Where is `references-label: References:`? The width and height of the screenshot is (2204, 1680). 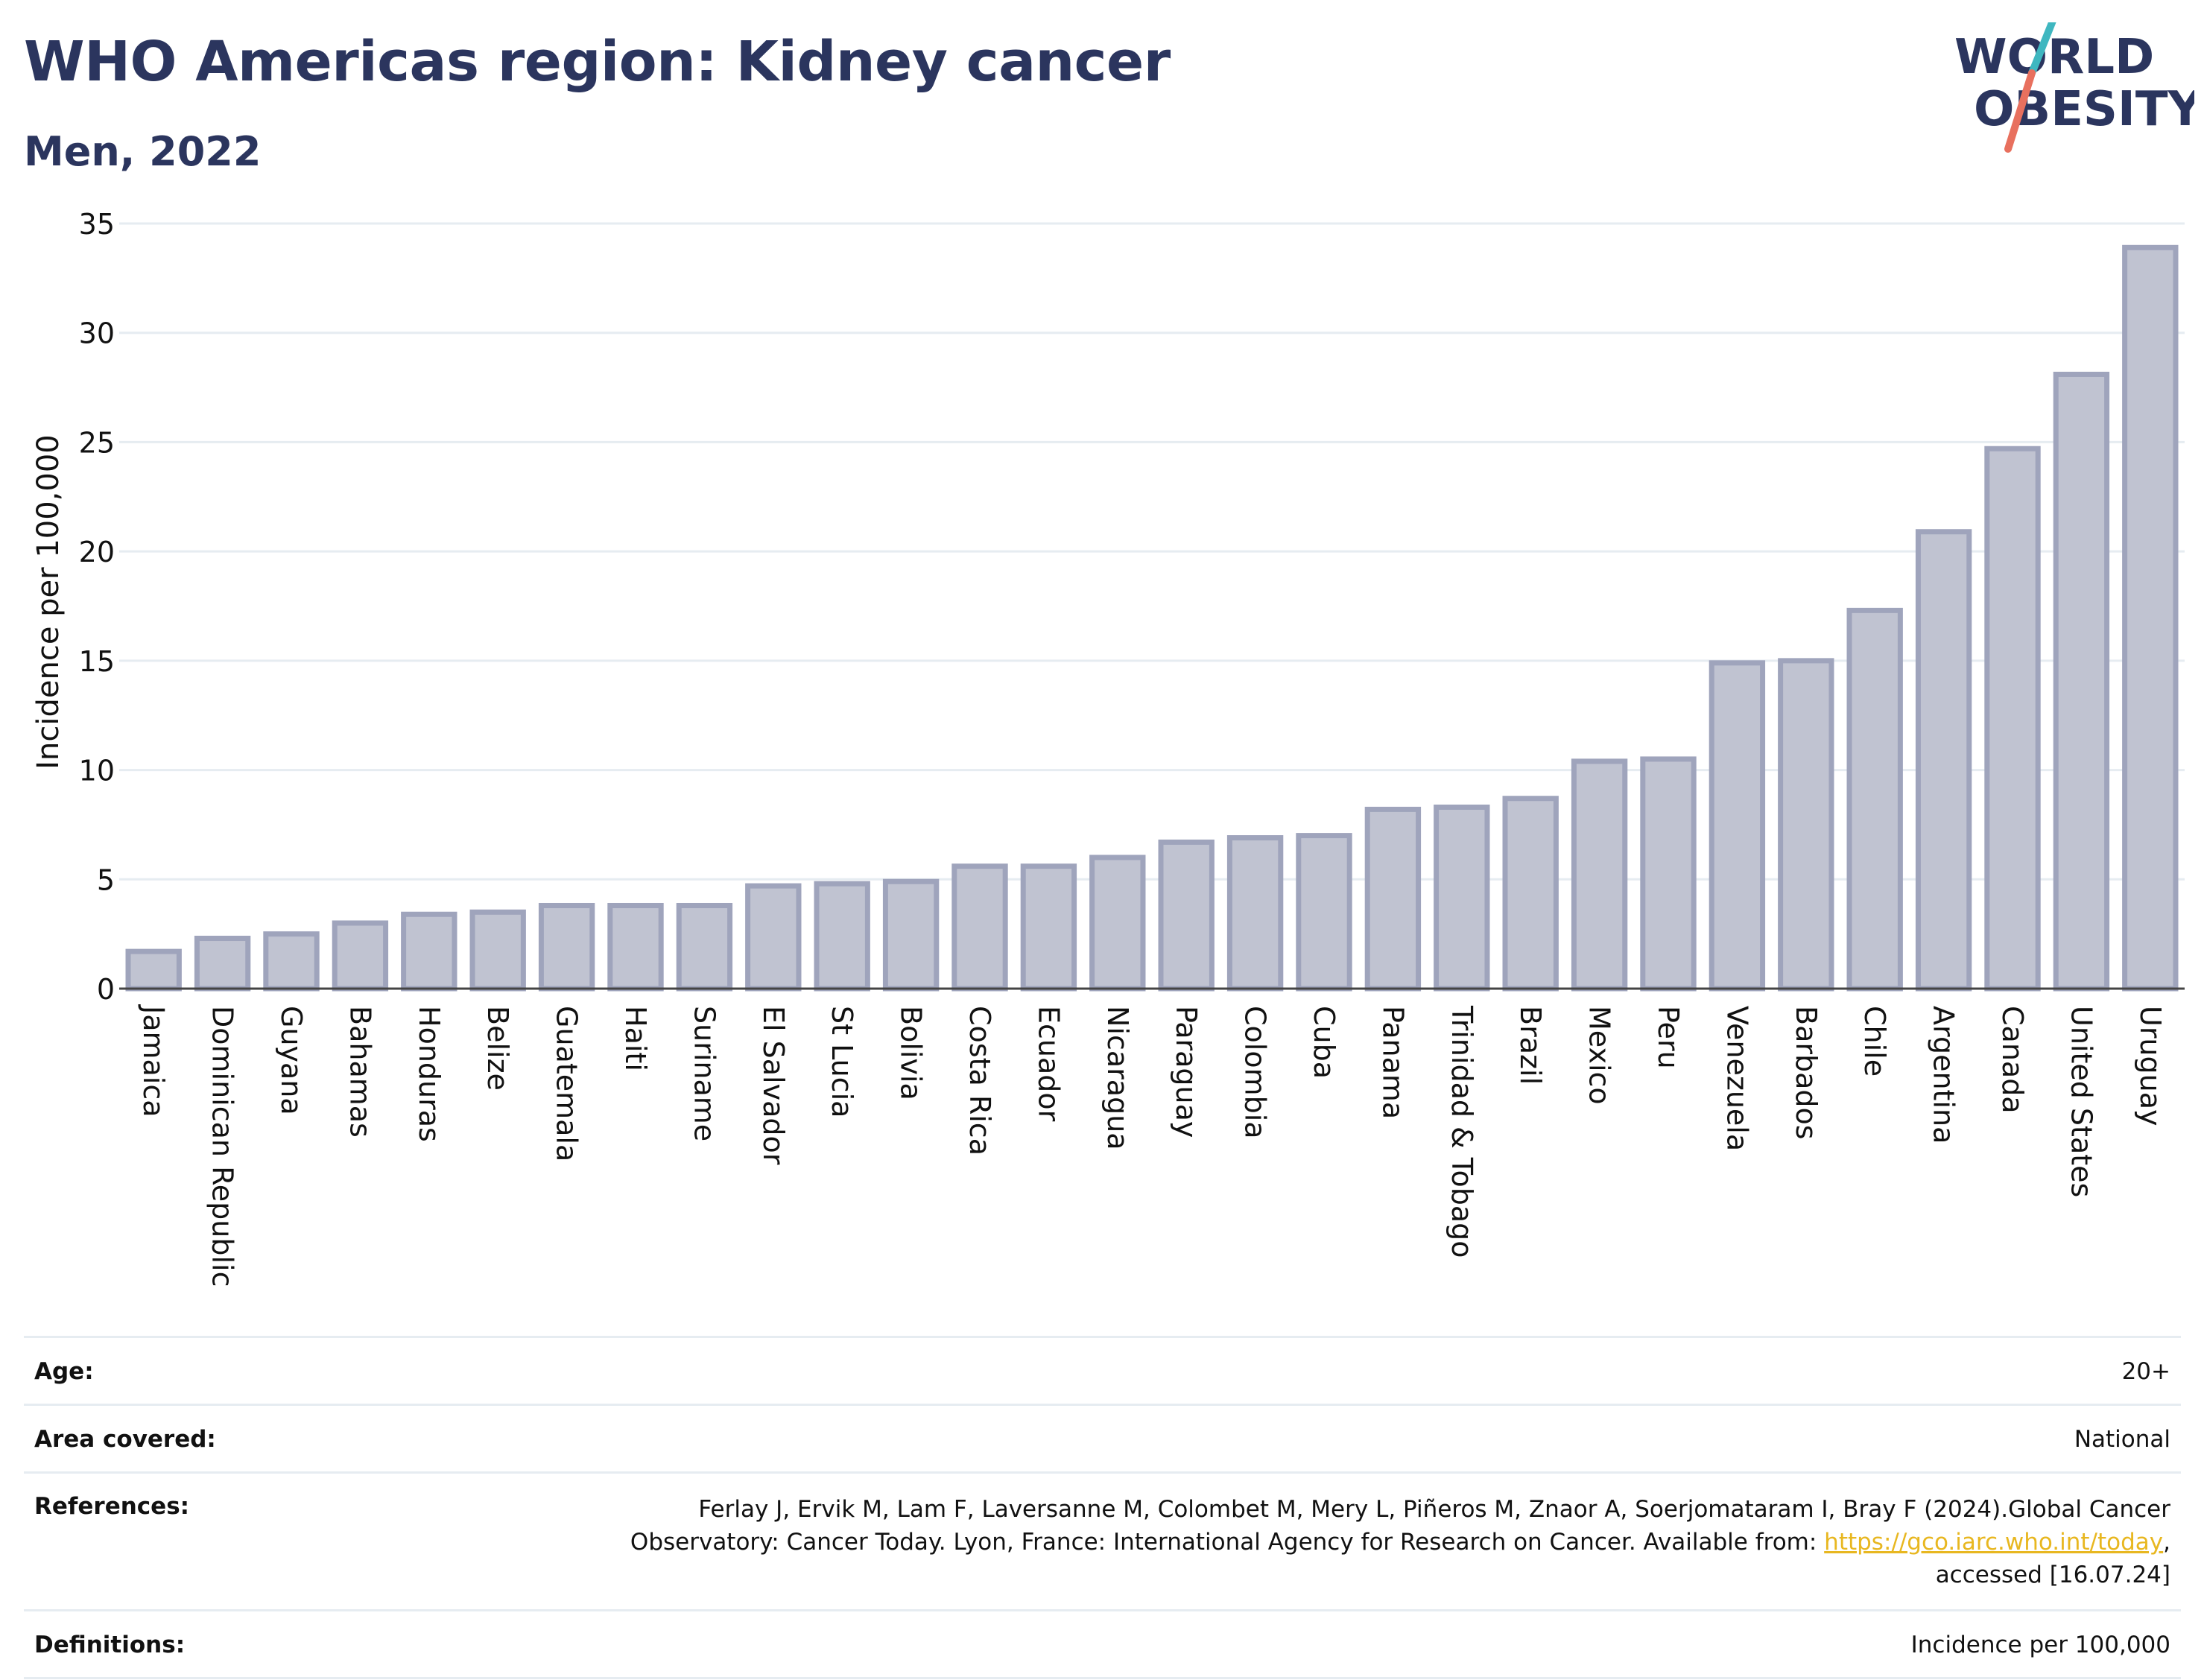
references-label: References: is located at coordinates (112, 1506).